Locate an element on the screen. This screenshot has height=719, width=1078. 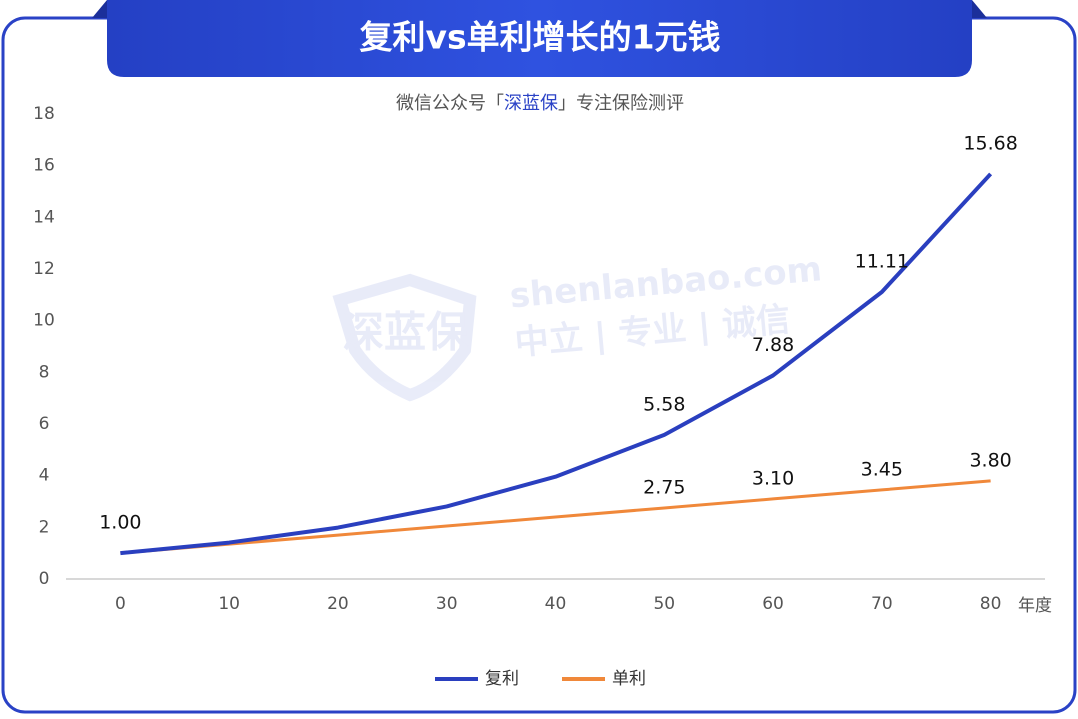
y-tick-label: 8 is located at coordinates (44, 372).